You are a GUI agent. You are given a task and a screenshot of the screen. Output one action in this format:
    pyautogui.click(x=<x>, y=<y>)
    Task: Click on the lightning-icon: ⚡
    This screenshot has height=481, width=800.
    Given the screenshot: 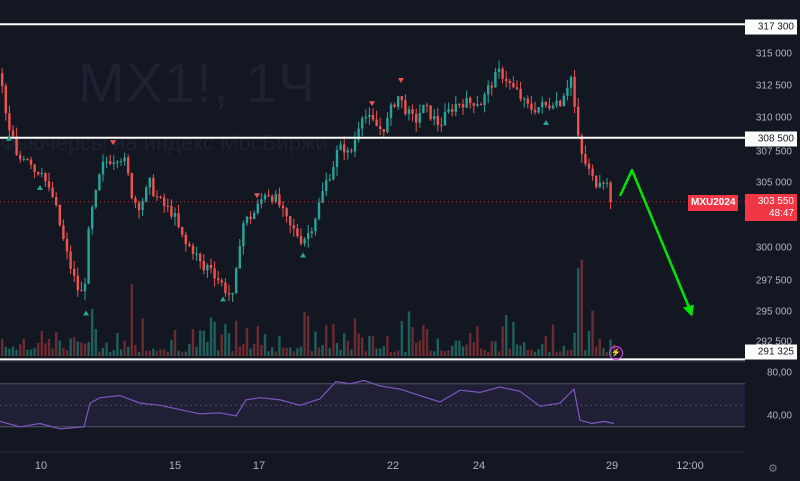 What is the action you would take?
    pyautogui.click(x=616, y=353)
    